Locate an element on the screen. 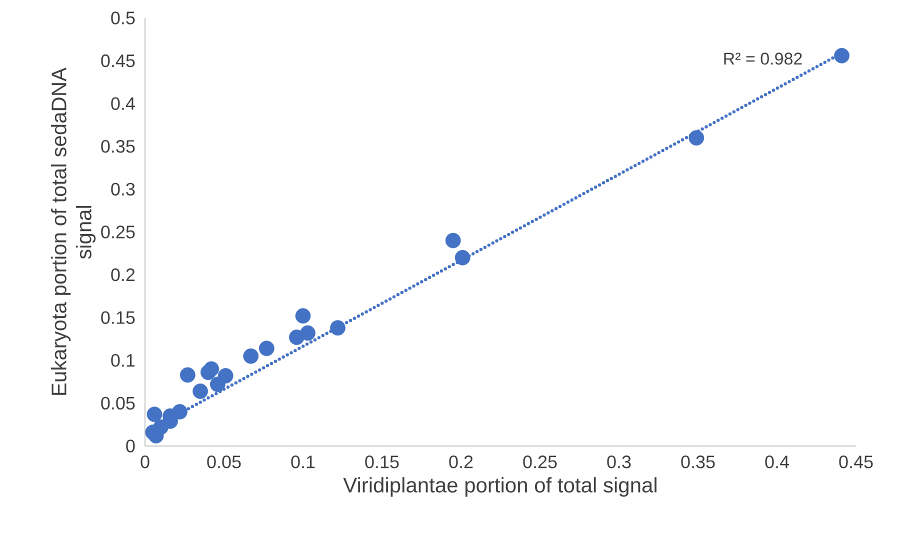 The image size is (909, 533). y-tick-label: 0 is located at coordinates (130, 446).